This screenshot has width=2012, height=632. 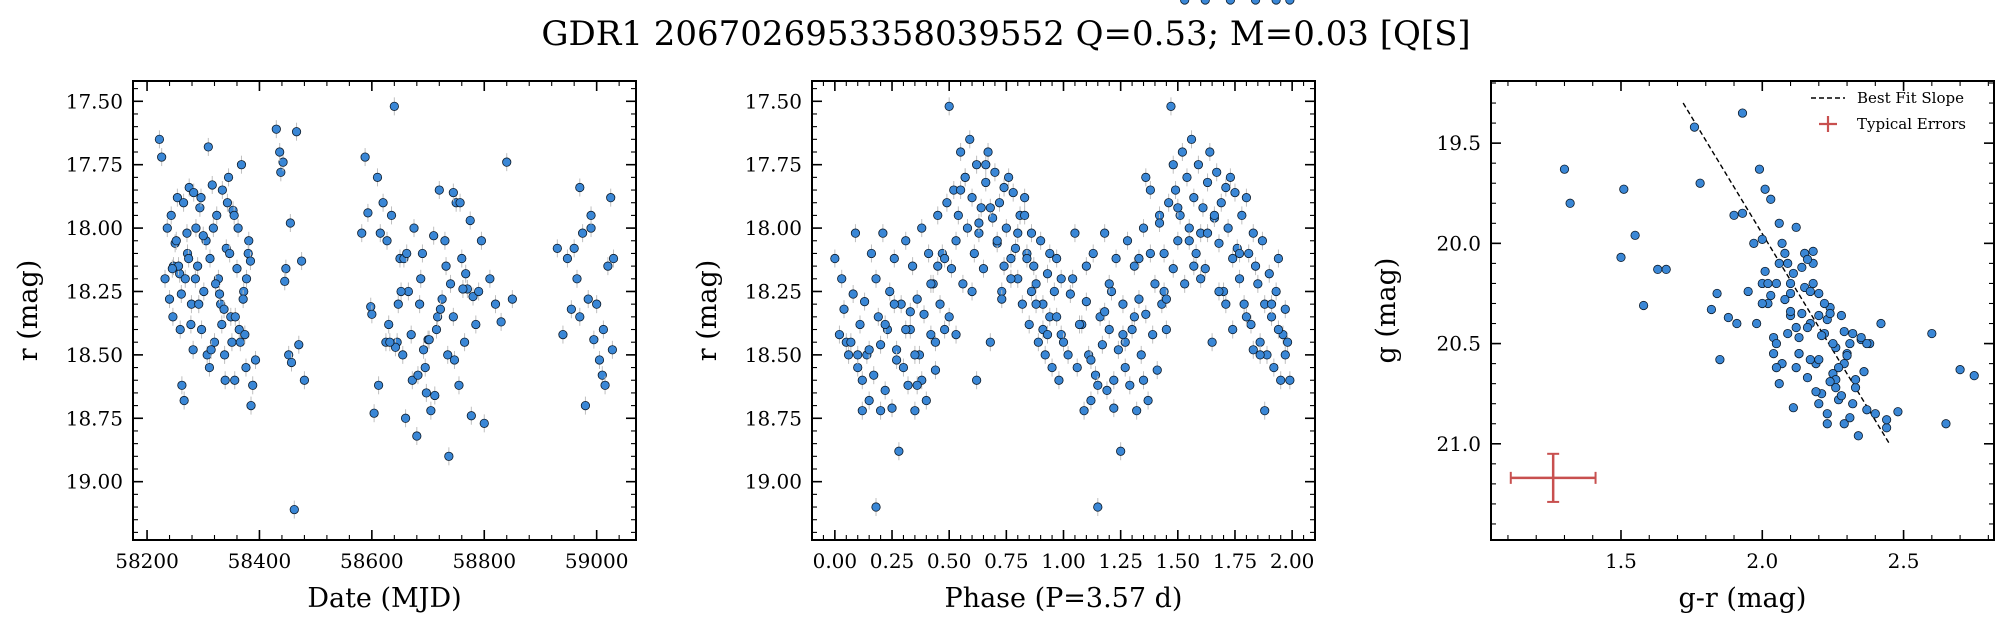 What do you see at coordinates (1292, 561) in the screenshot?
I see `x-tick-label: 2.00` at bounding box center [1292, 561].